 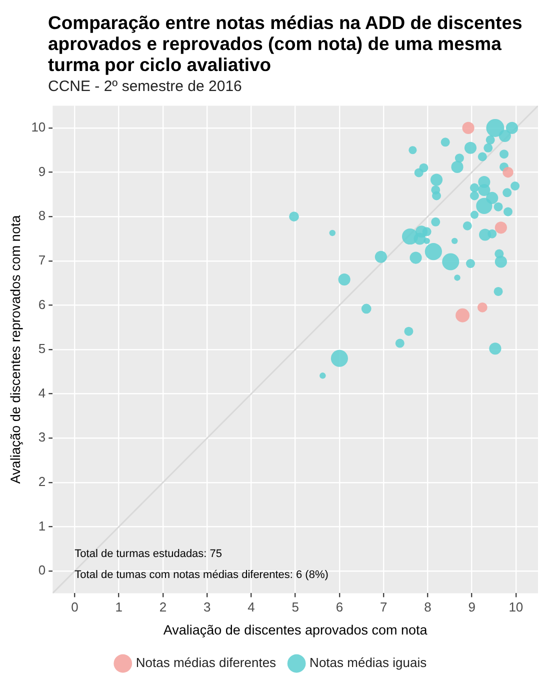 What do you see at coordinates (145, 86) in the screenshot?
I see `chart-subtitle: CCNE - 2º semestre de 2016` at bounding box center [145, 86].